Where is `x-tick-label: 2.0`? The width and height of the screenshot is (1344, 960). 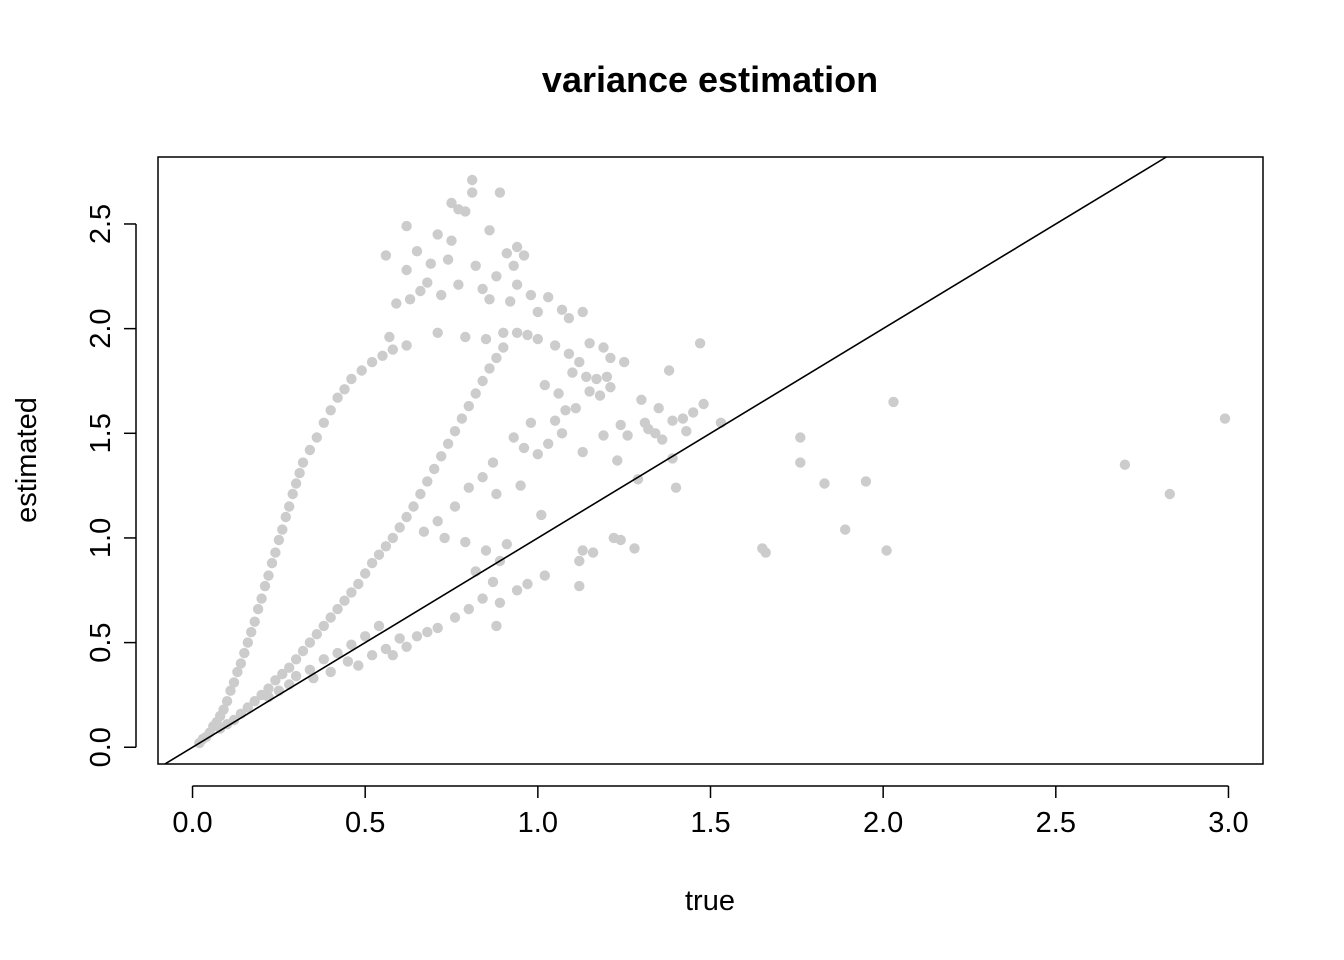 x-tick-label: 2.0 is located at coordinates (883, 823).